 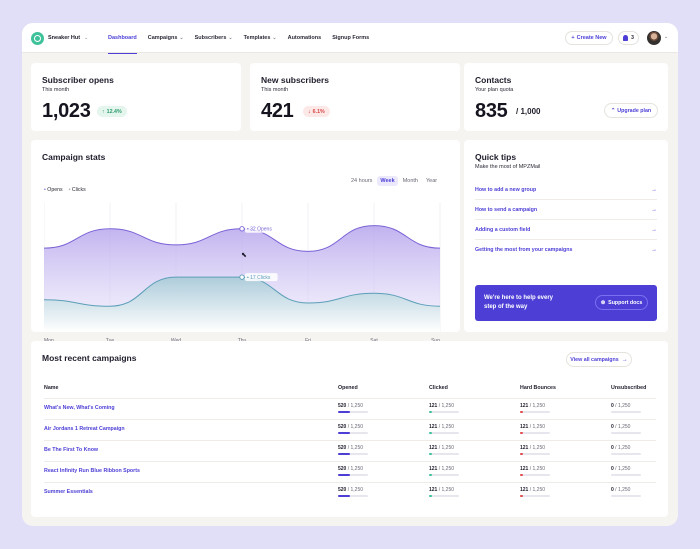 I want to click on metric-clicked: 121 / 1,250, so click(x=441, y=427).